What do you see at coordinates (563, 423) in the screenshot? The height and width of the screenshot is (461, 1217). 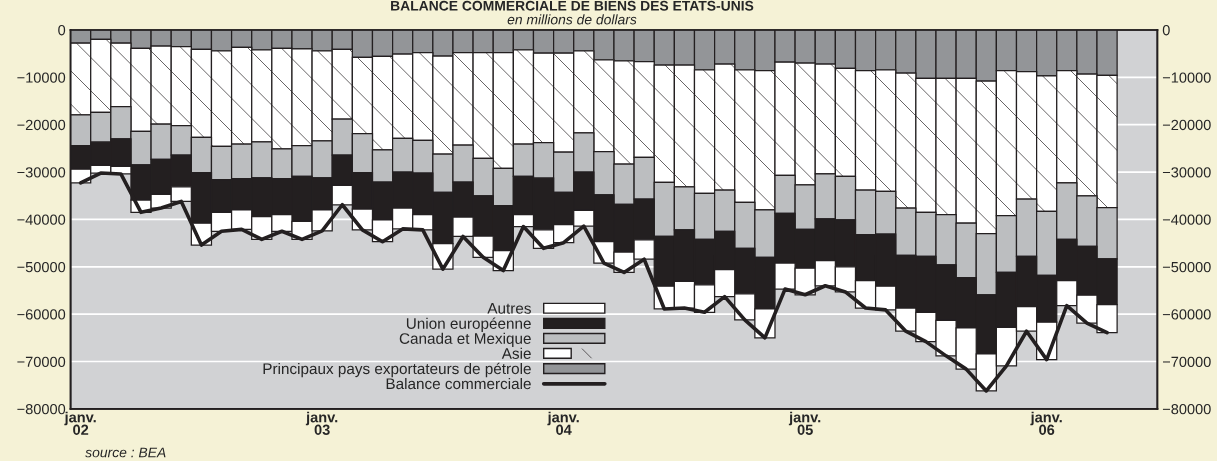 I see `x-tick-label: janv. 04` at bounding box center [563, 423].